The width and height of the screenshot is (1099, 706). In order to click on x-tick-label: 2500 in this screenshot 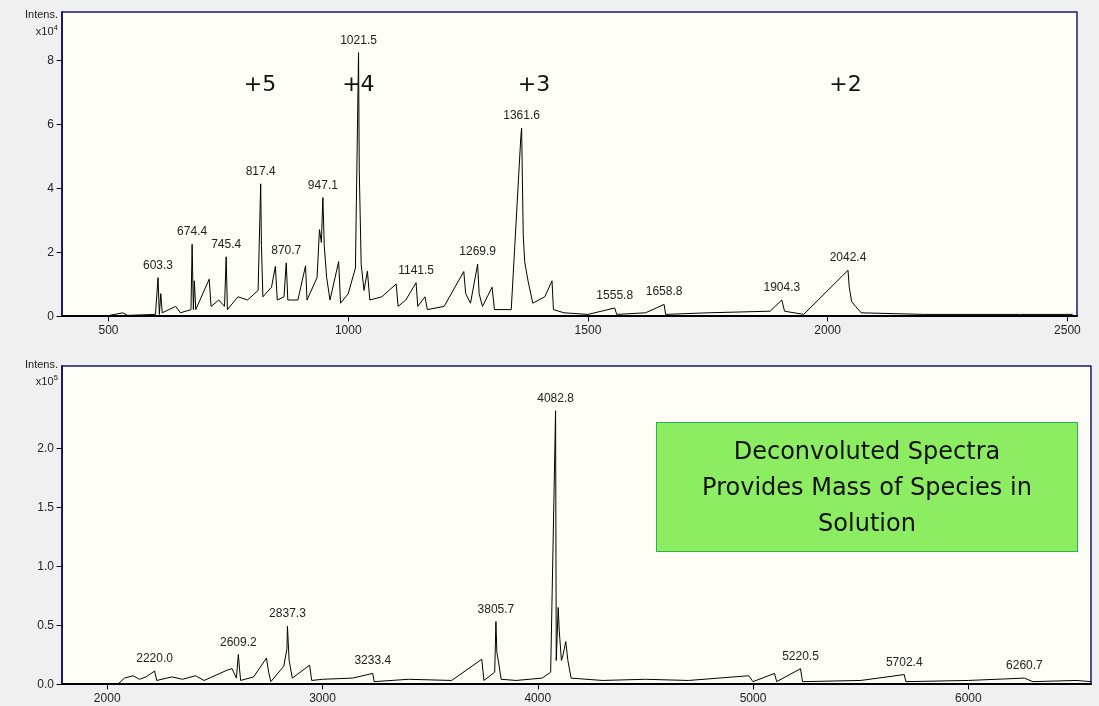, I will do `click(1068, 330)`.